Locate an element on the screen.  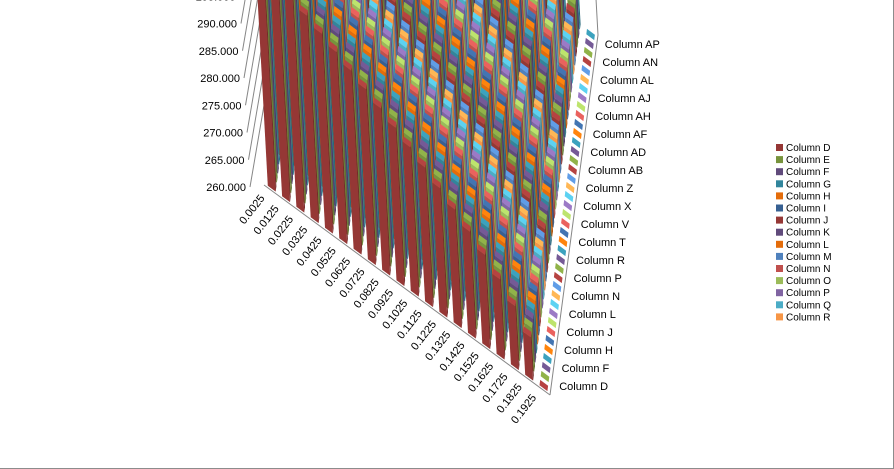
depth-tick-label: Column AB is located at coordinates (615, 171).